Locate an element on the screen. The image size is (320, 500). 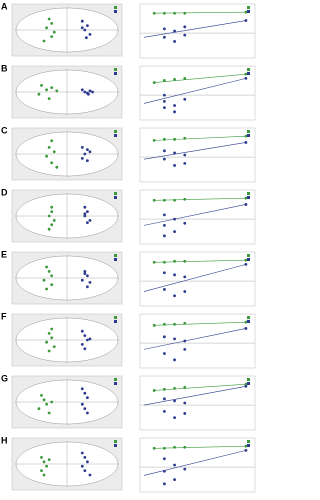
perm-frame is located at coordinates (197, 403).